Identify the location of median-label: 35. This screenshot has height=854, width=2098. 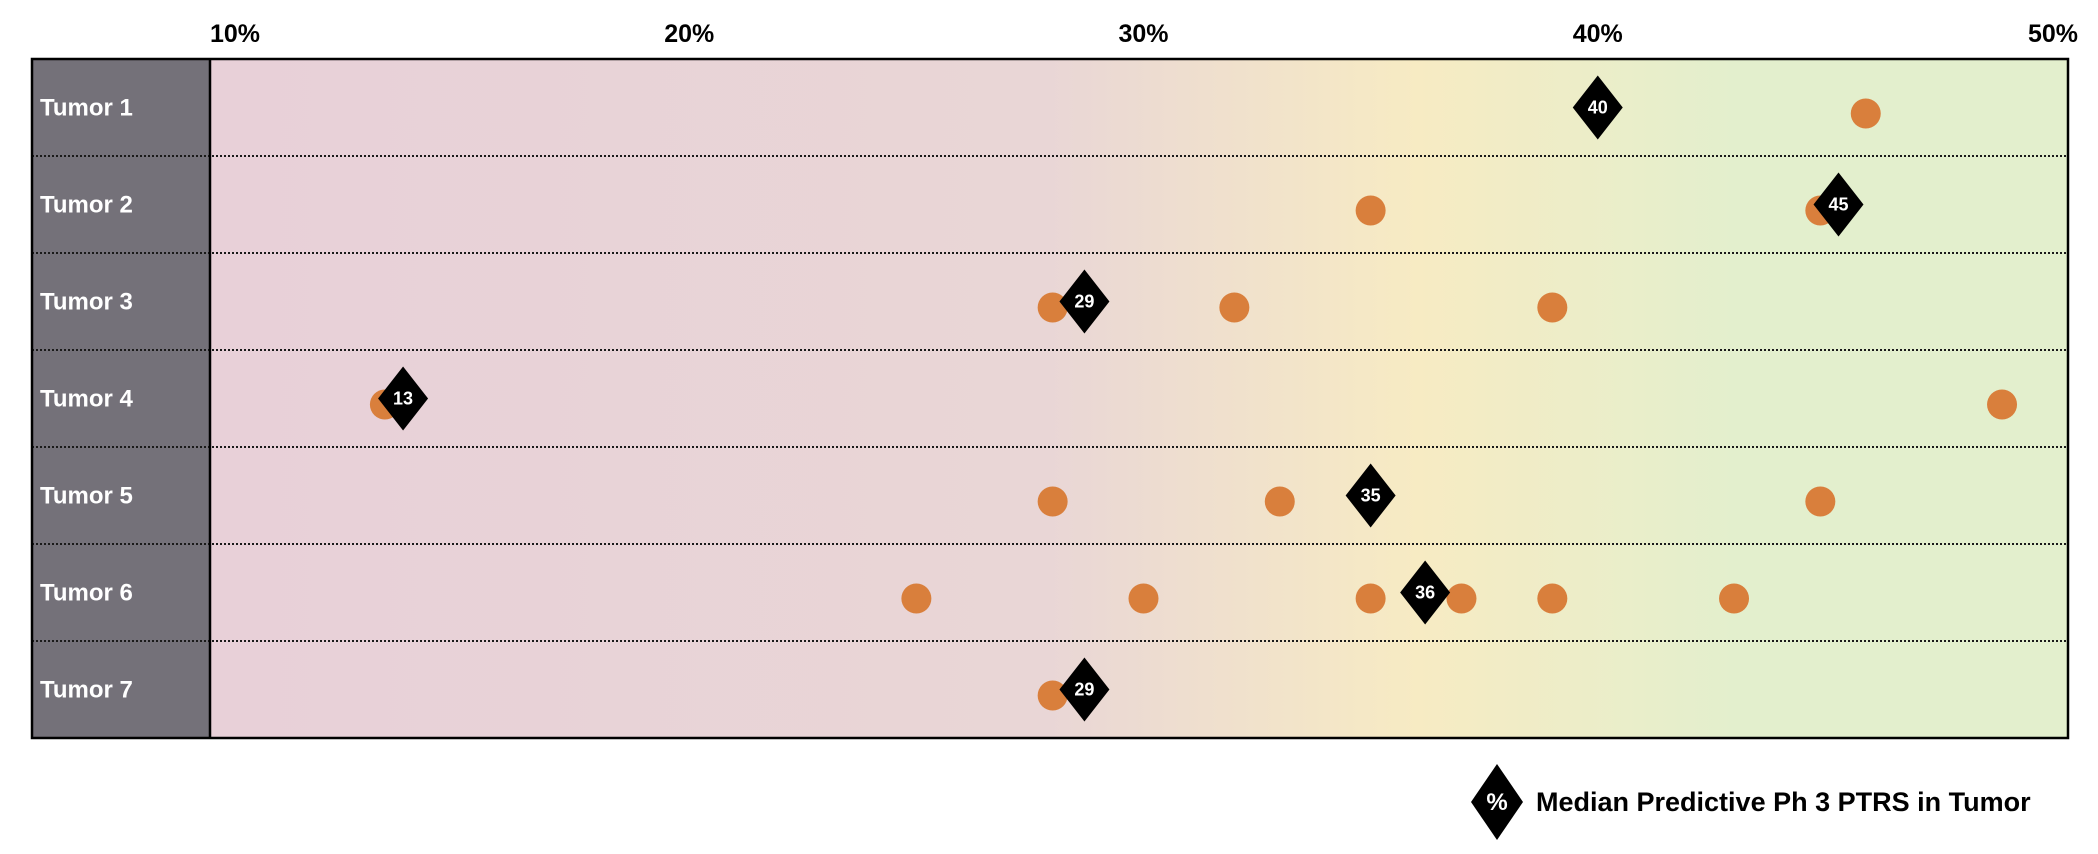
(1371, 496).